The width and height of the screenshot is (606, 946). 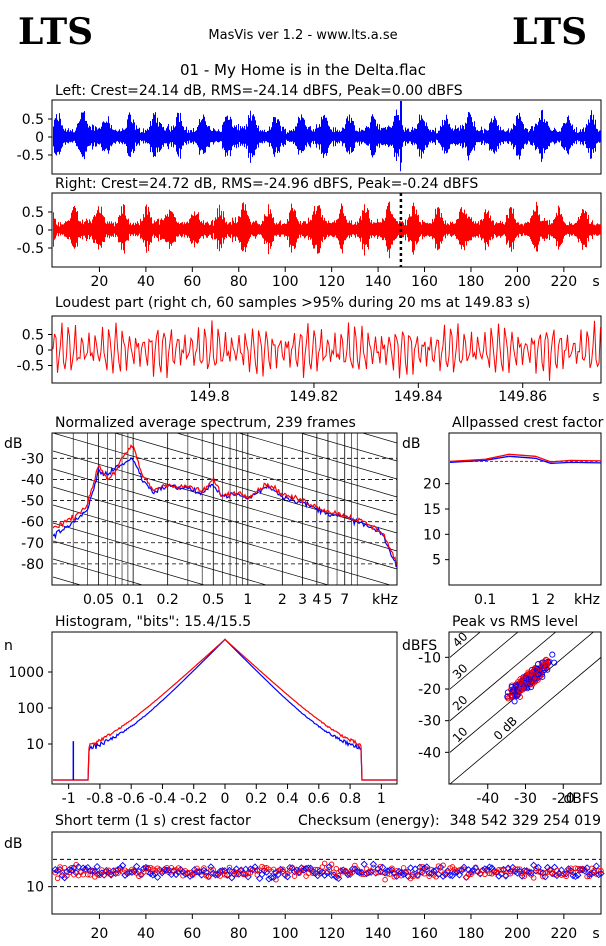 I want to click on x-unit-label: kHz, so click(x=587, y=600).